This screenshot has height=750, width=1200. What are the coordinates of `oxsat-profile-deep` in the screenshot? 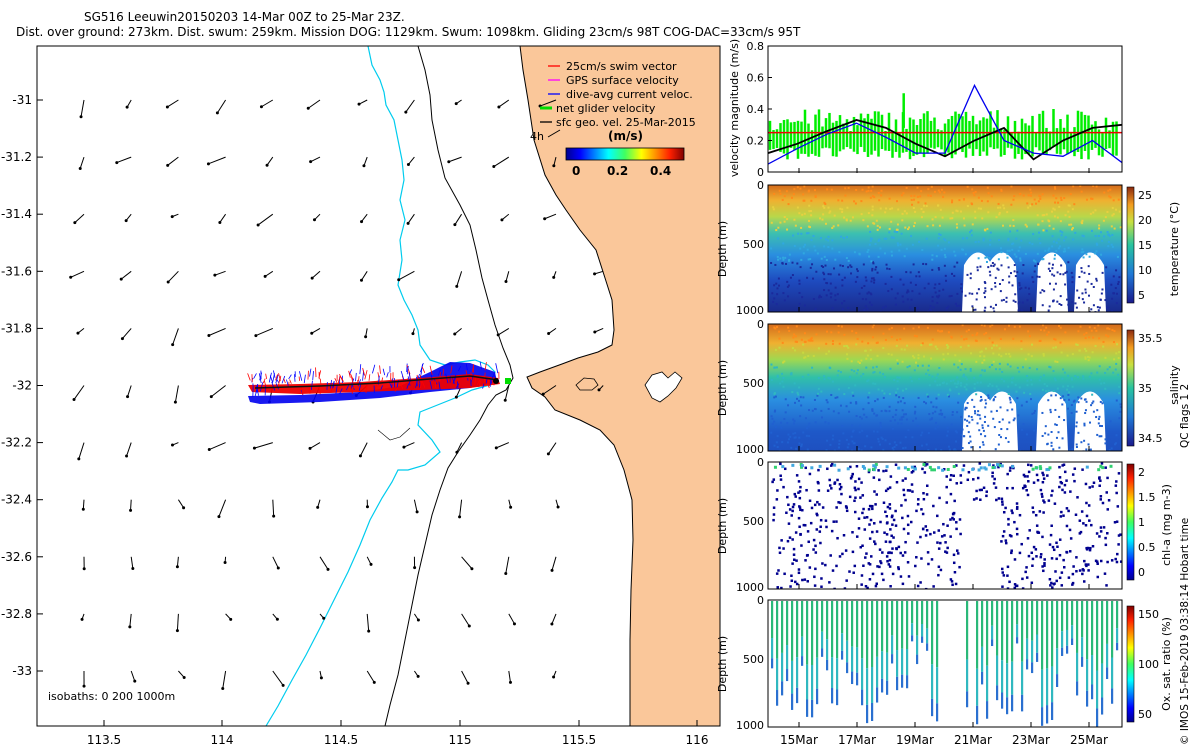 It's located at (847, 668).